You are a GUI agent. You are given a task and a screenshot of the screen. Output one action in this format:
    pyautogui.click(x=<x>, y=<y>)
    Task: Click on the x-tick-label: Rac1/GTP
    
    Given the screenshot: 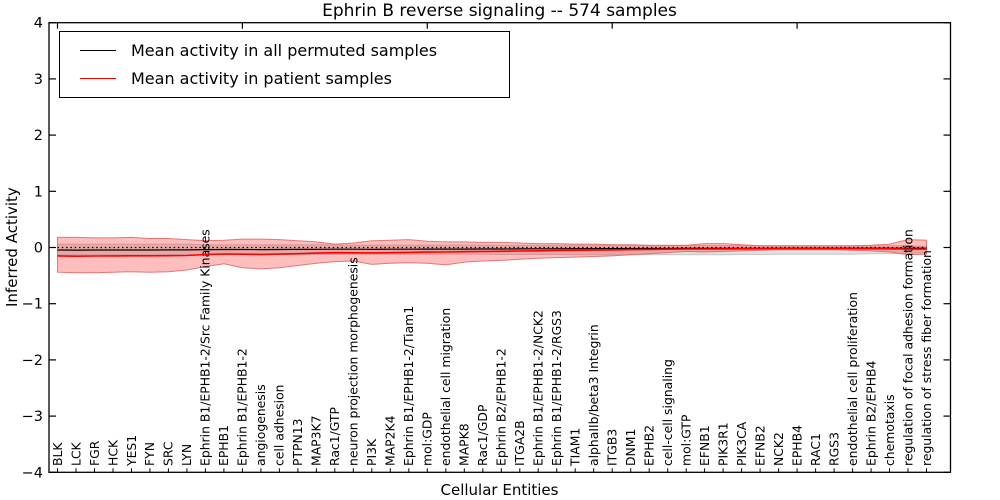 What is the action you would take?
    pyautogui.click(x=334, y=436)
    